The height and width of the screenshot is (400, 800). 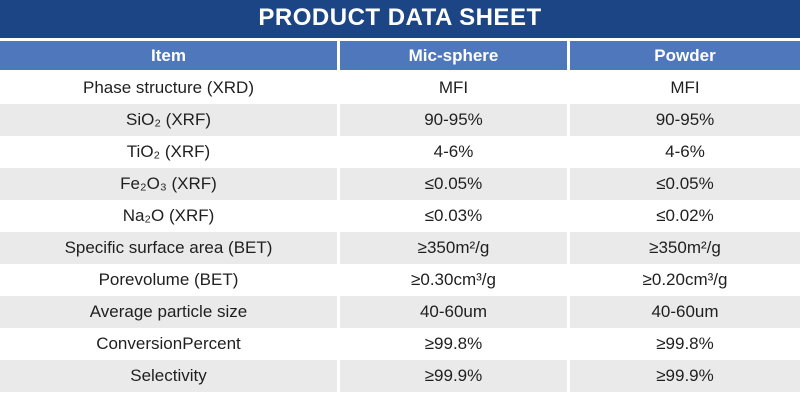 What do you see at coordinates (685, 184) in the screenshot?
I see `powder-cell: ≤0.05%` at bounding box center [685, 184].